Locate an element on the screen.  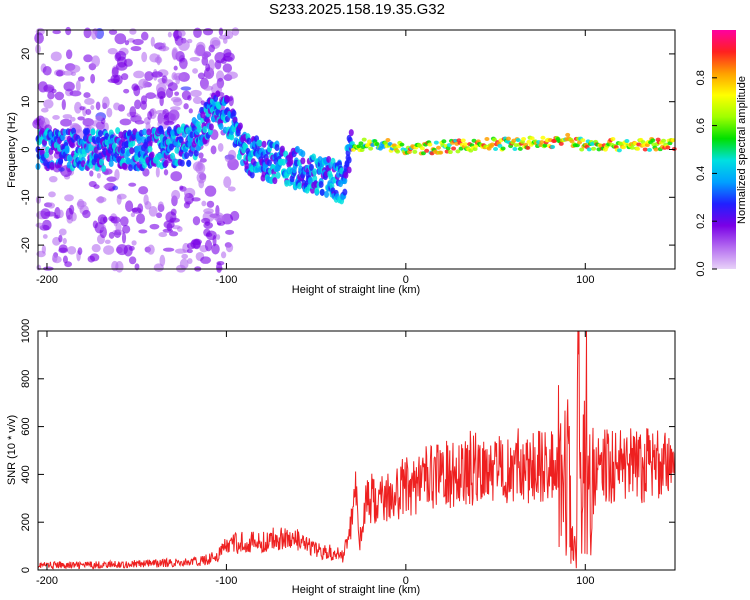
colorbar-tick-label: 0.8 is located at coordinates (701, 77).